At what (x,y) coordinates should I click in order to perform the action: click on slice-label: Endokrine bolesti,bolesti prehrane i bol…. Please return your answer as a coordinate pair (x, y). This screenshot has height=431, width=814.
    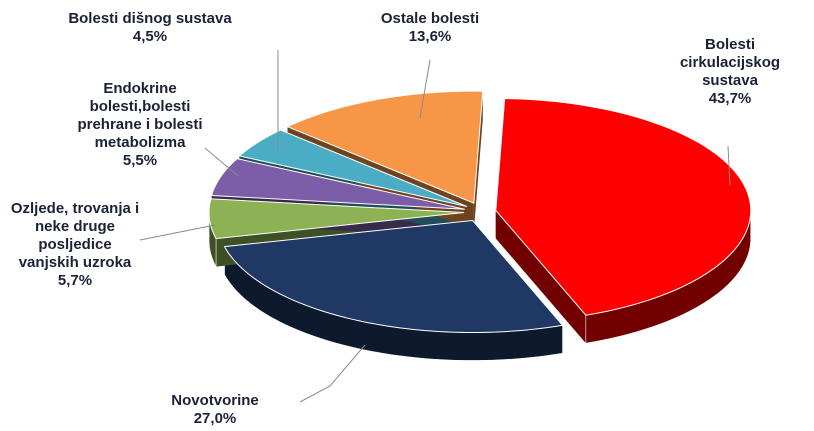
    Looking at the image, I should click on (140, 125).